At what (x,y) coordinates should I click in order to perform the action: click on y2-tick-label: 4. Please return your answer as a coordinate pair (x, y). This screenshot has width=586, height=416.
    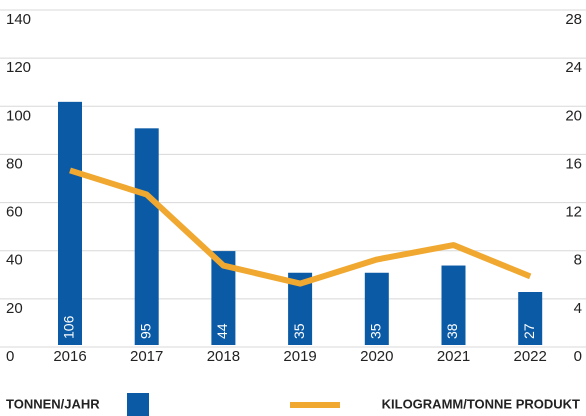
    Looking at the image, I should click on (578, 308).